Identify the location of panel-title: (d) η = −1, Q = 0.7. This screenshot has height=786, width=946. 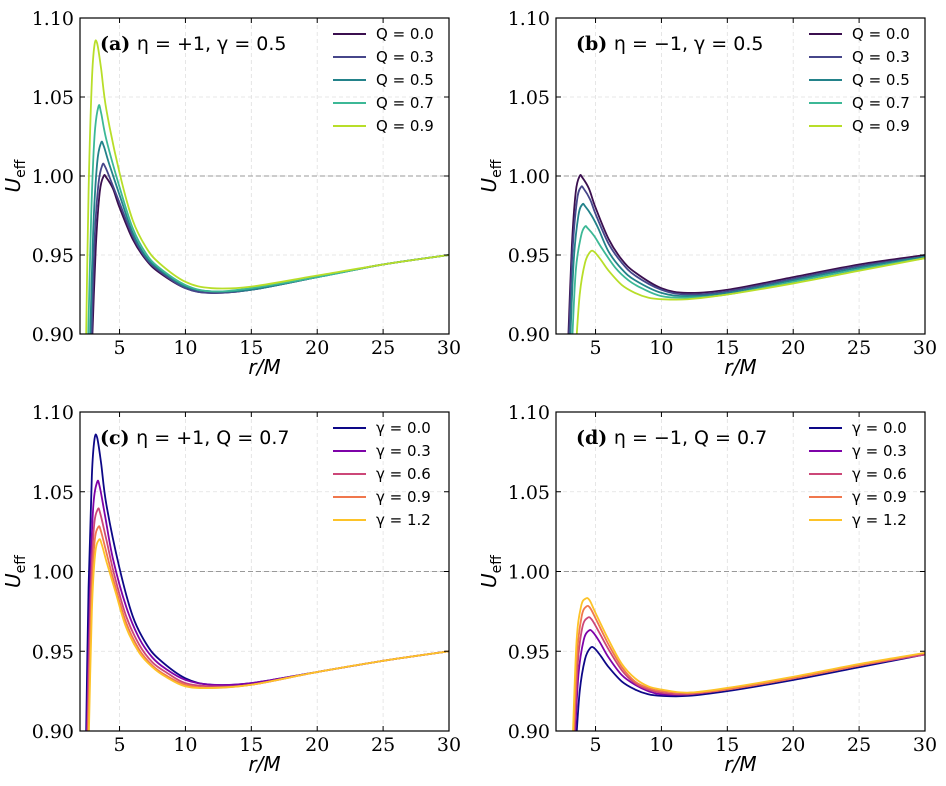
(671, 438).